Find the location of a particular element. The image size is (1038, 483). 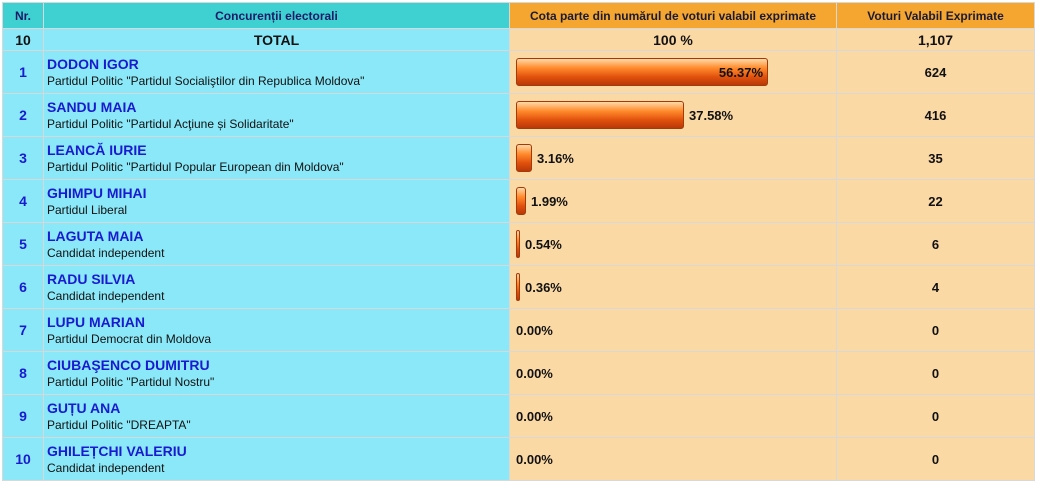

candidate-party: Partidul Democrat din Moldova is located at coordinates (129, 338).